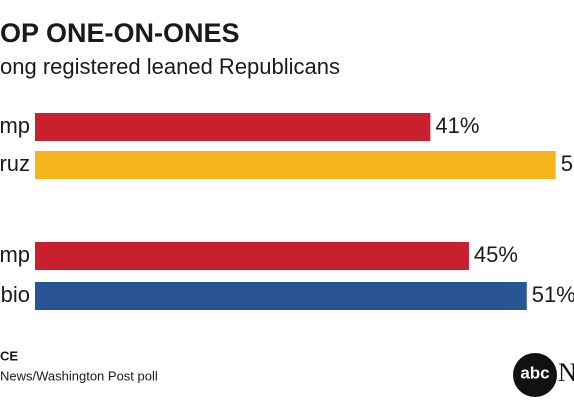  What do you see at coordinates (553, 294) in the screenshot?
I see `value-label: 51%` at bounding box center [553, 294].